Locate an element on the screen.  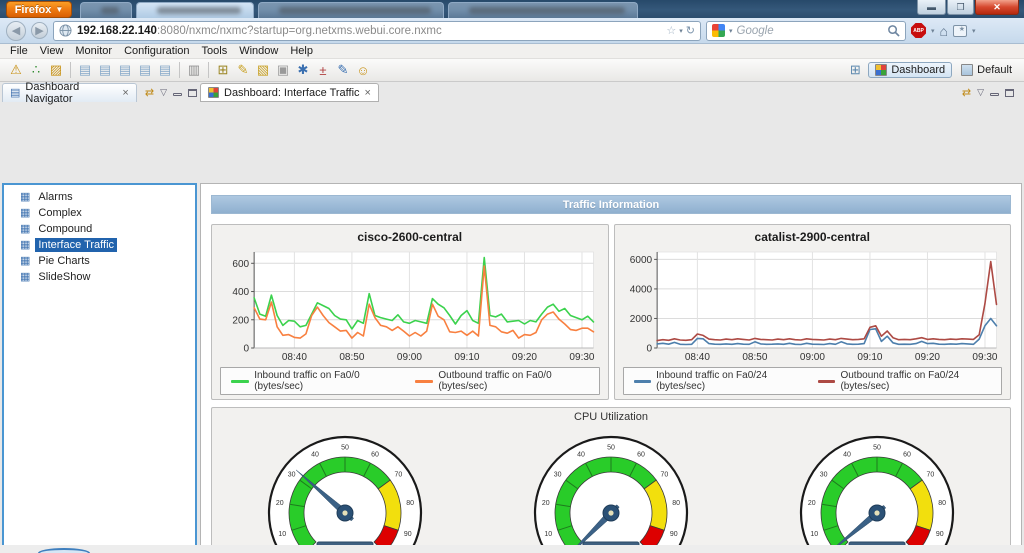
history-graph-icon-4: ▤ is located at coordinates (145, 69).